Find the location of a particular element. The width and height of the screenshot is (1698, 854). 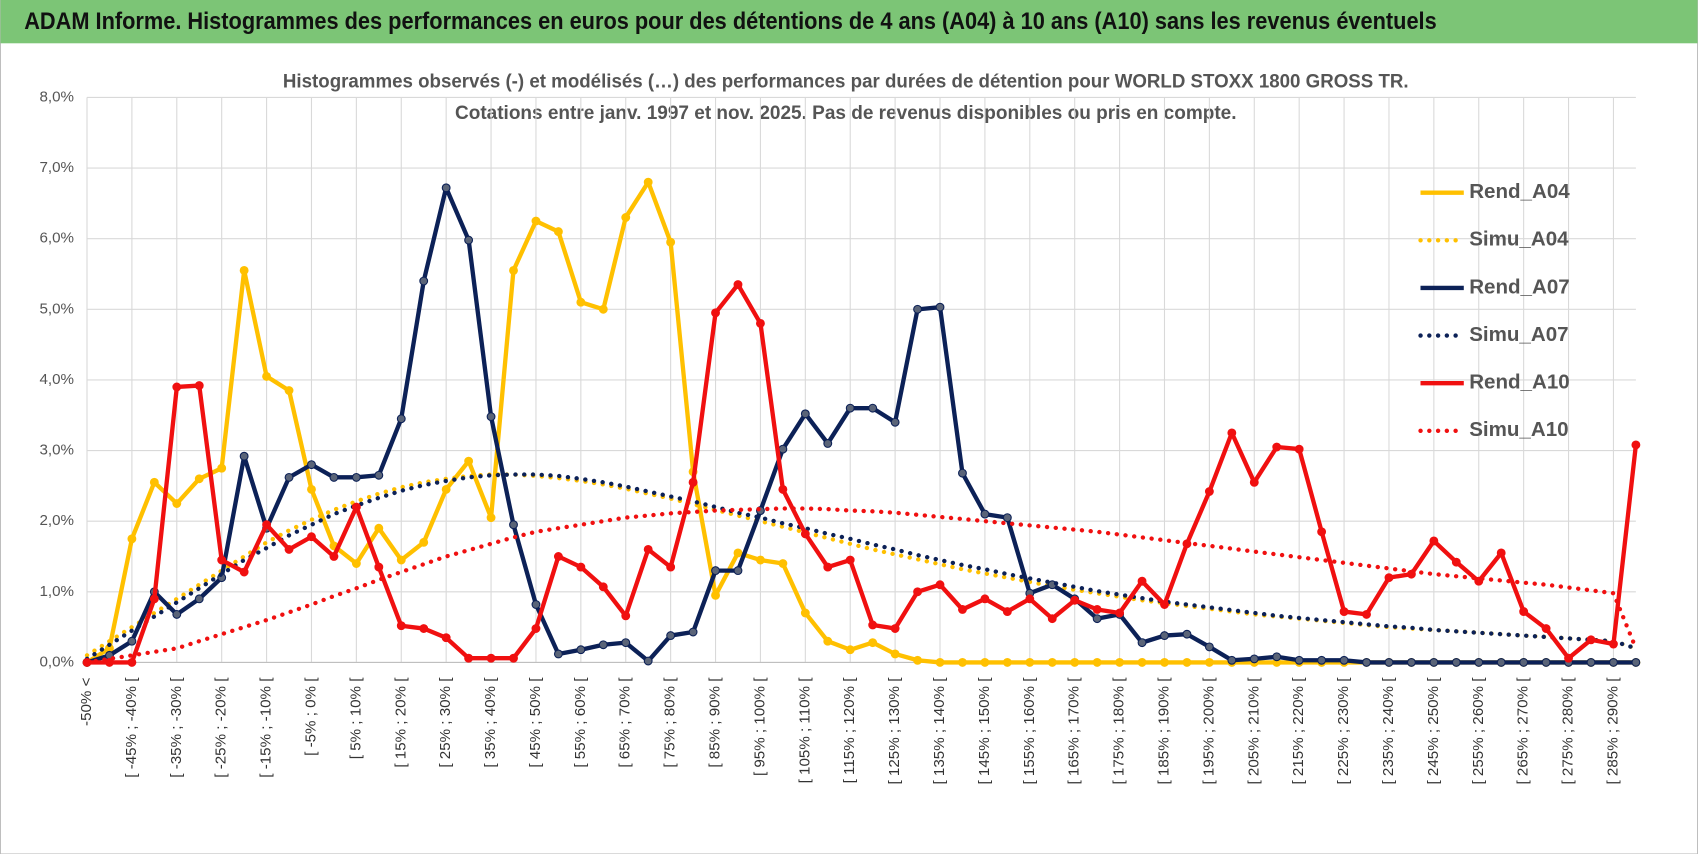

x-tick-label: [ 85% ; 90% [ is located at coordinates (715, 722).